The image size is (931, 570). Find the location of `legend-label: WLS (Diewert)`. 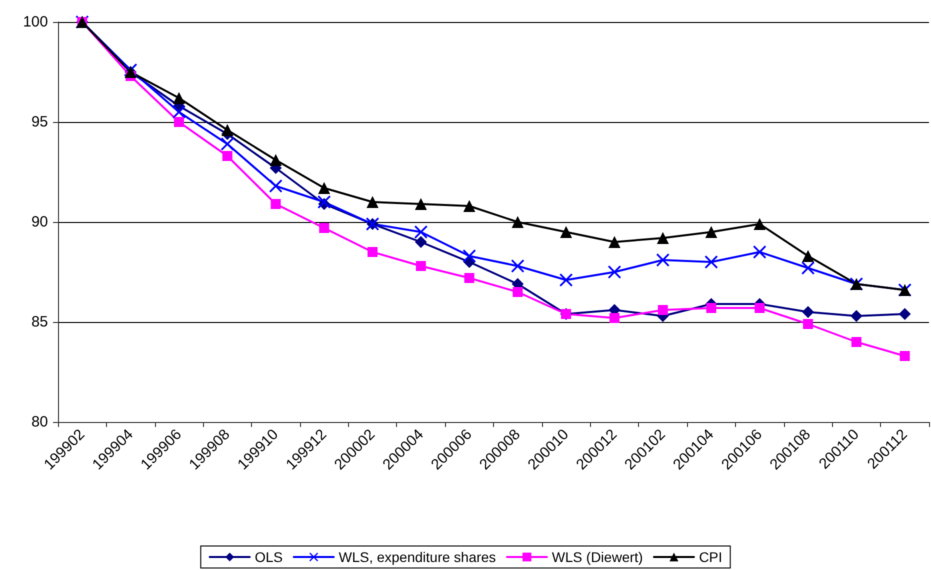

legend-label: WLS (Diewert) is located at coordinates (597, 557).